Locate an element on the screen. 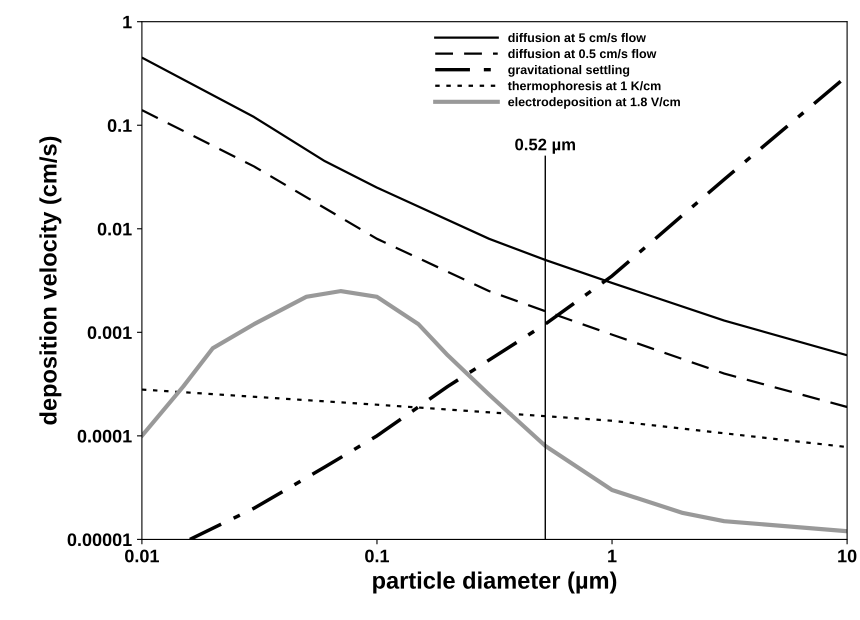  y-axis-title: deposition velocity (cm/s) is located at coordinates (50, 280).